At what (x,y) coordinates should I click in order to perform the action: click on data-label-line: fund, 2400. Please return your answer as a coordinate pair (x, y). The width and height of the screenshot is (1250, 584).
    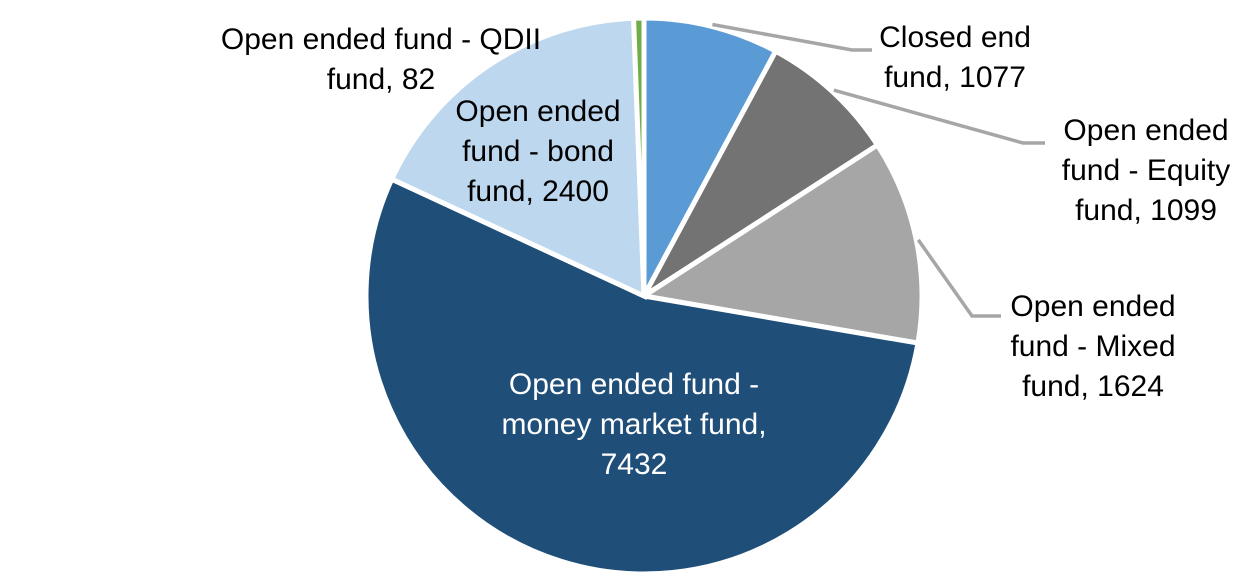
    Looking at the image, I should click on (538, 191).